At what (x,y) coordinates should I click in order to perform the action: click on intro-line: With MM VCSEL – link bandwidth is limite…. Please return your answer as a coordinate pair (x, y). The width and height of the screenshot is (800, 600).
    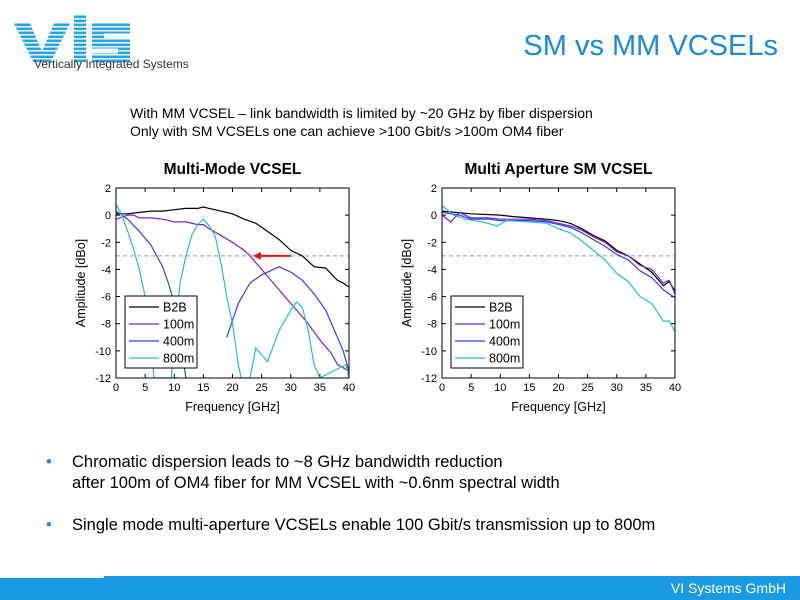
    Looking at the image, I should click on (361, 113).